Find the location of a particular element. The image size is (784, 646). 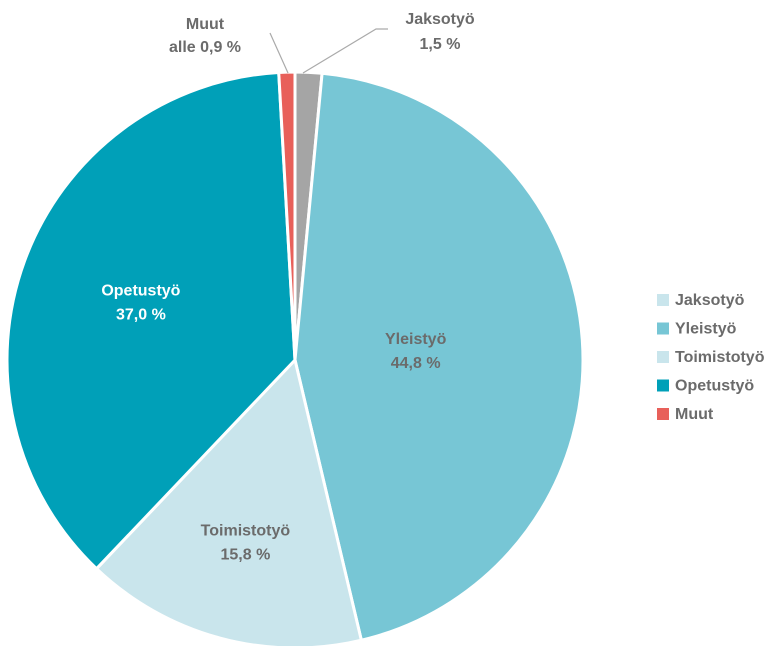

legend-label: Yleistyö is located at coordinates (706, 329).